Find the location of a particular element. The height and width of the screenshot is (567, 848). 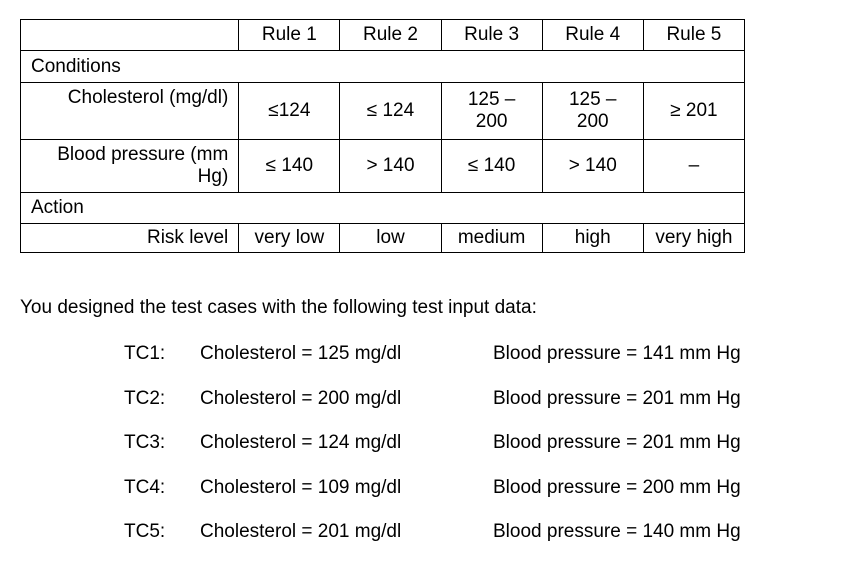

action-section-row: Action is located at coordinates (382, 208).